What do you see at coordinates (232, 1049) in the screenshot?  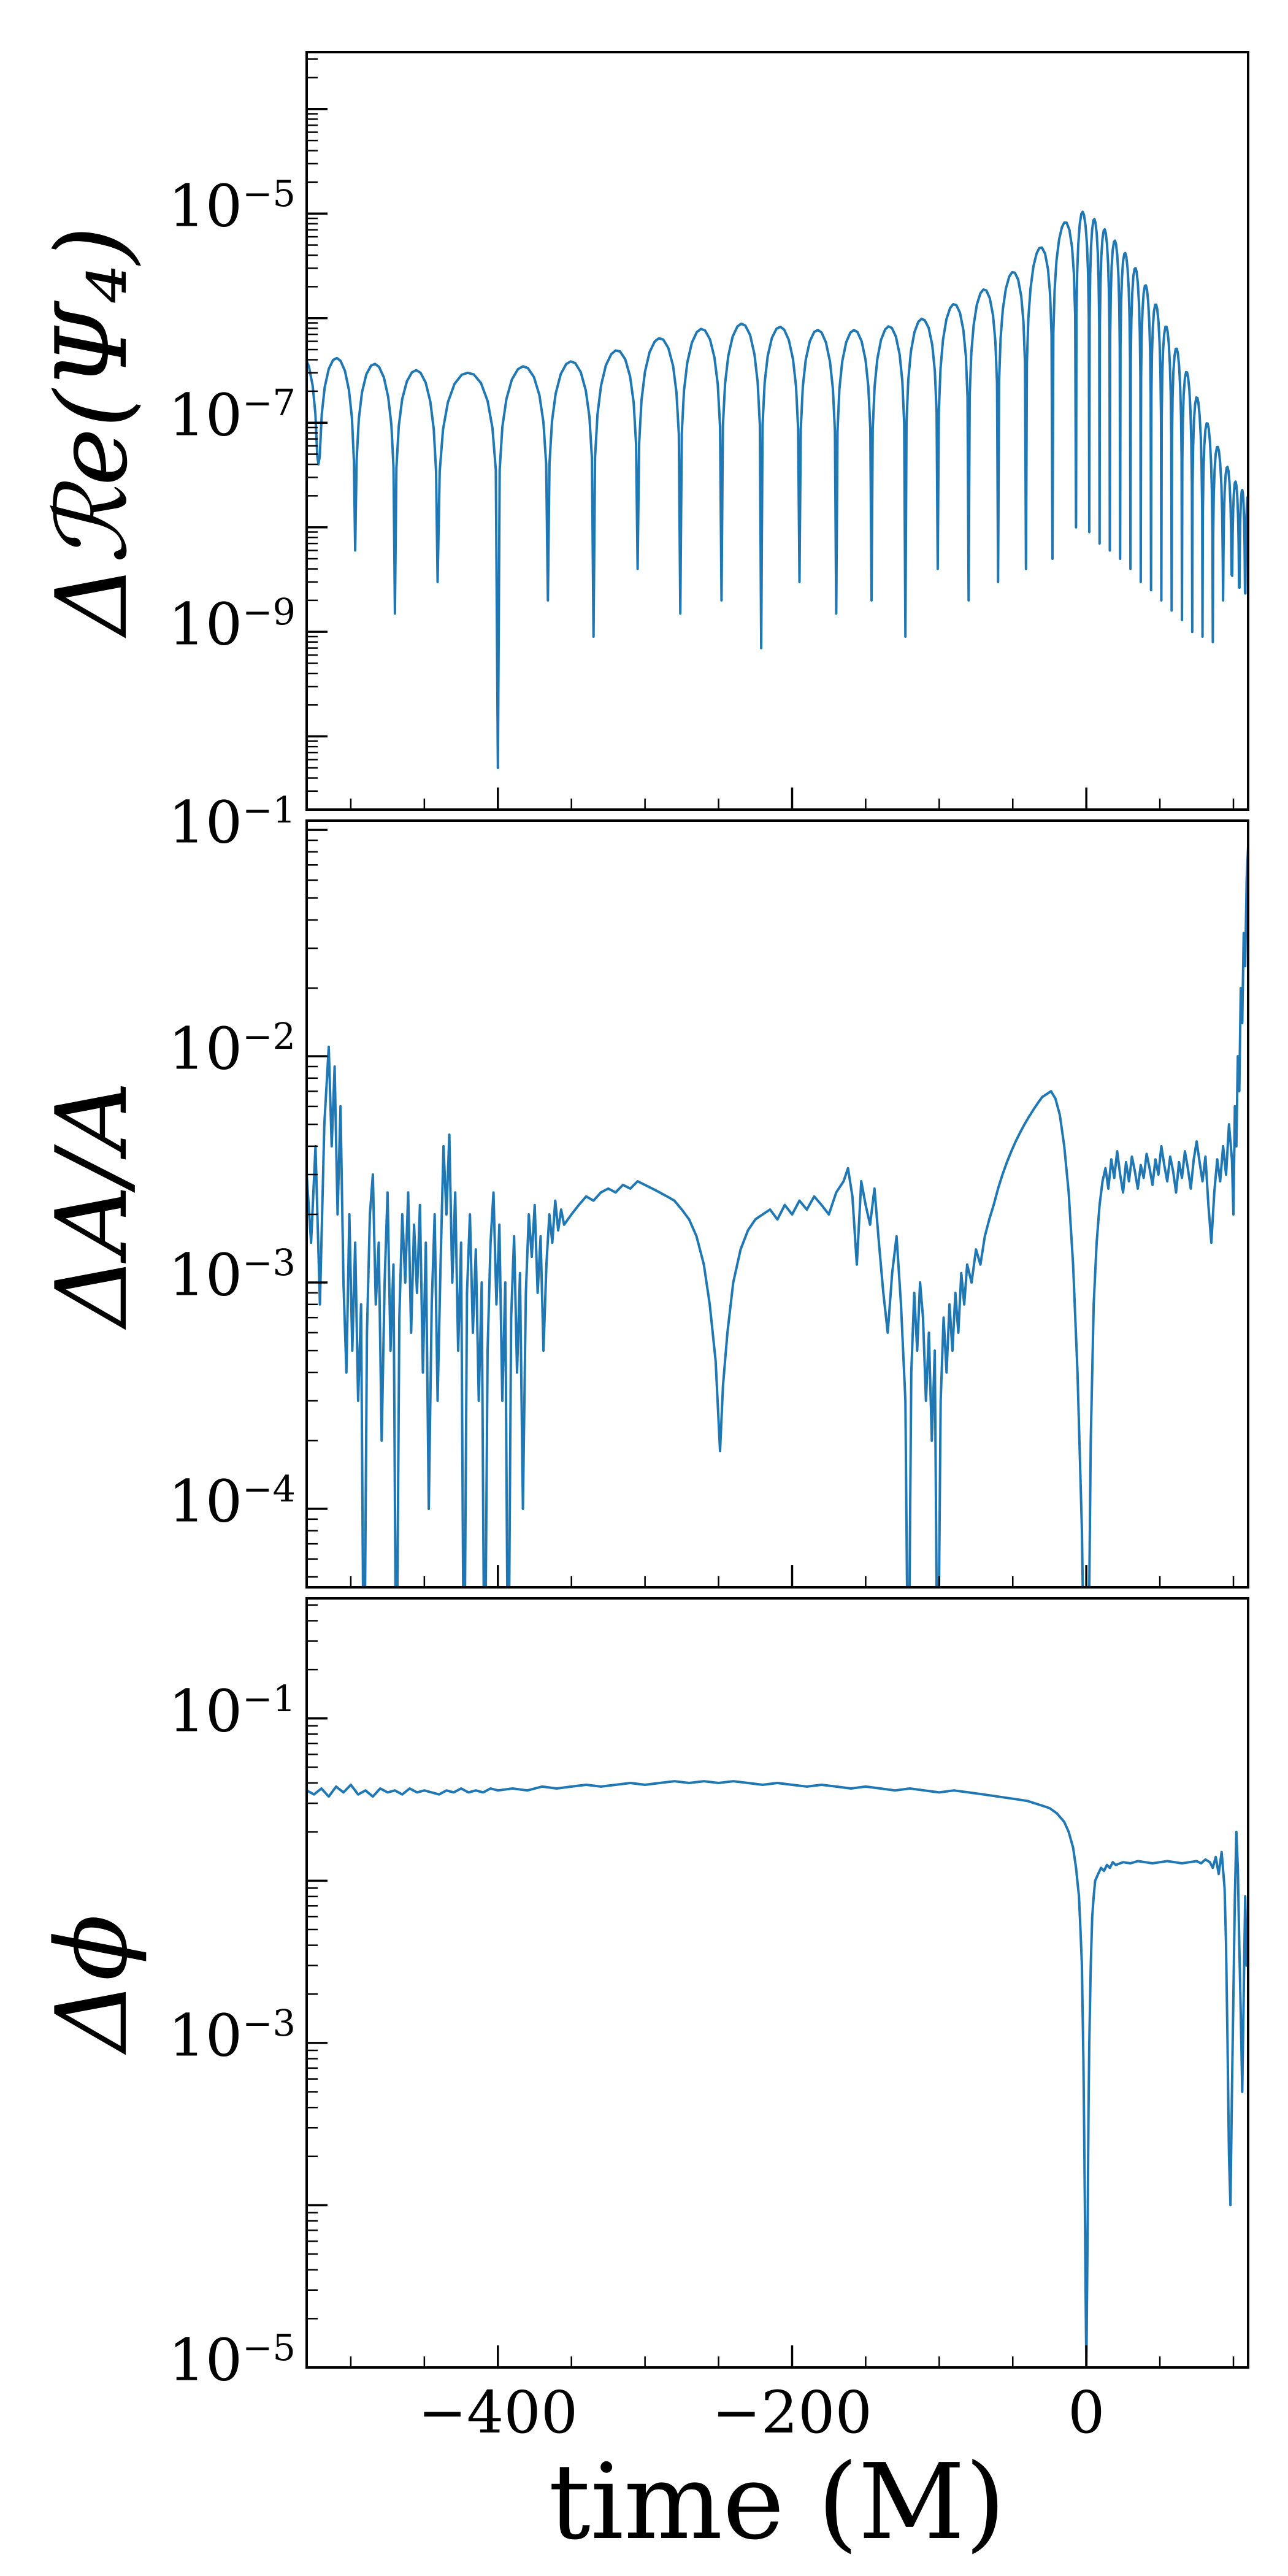 I see `y-tick-label: 10⁻²` at bounding box center [232, 1049].